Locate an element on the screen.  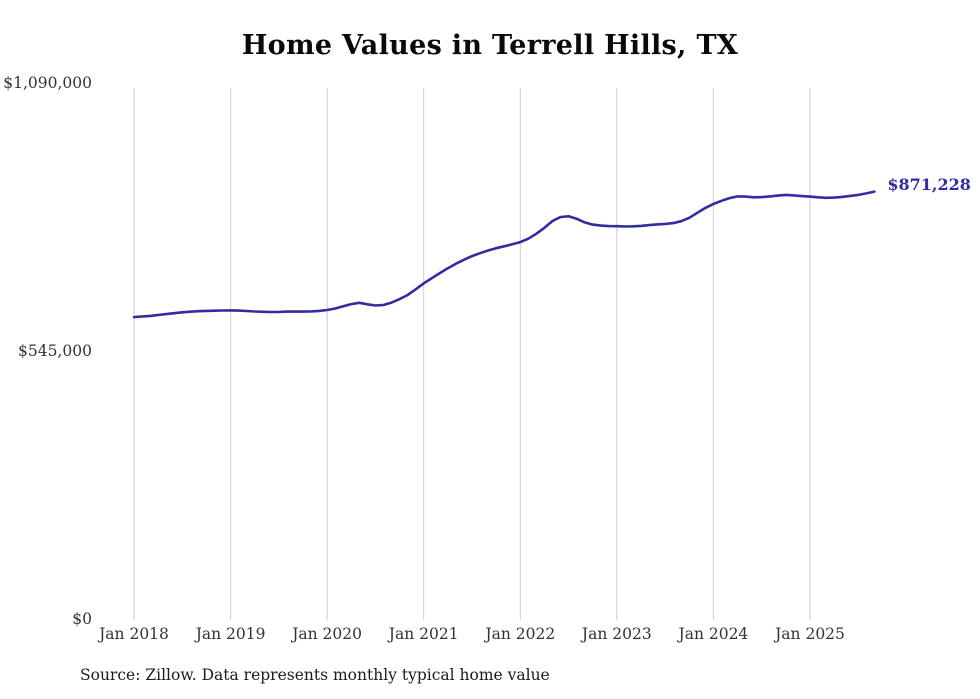
x-tick-label: Jan 2023 is located at coordinates (616, 634).